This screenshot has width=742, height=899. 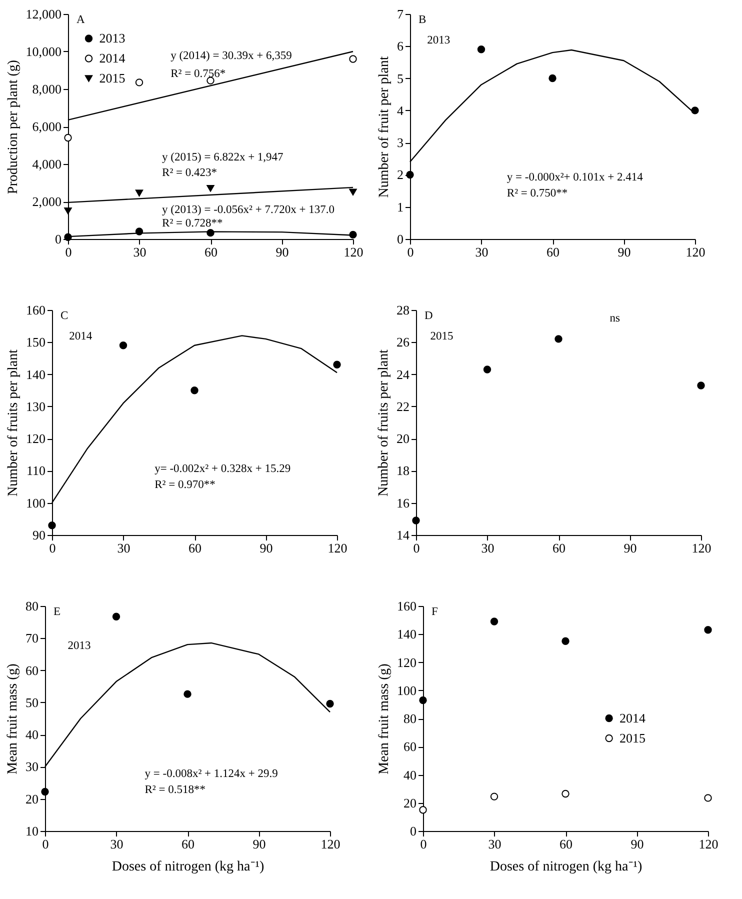 What do you see at coordinates (80, 336) in the screenshot?
I see `annotation: 2014` at bounding box center [80, 336].